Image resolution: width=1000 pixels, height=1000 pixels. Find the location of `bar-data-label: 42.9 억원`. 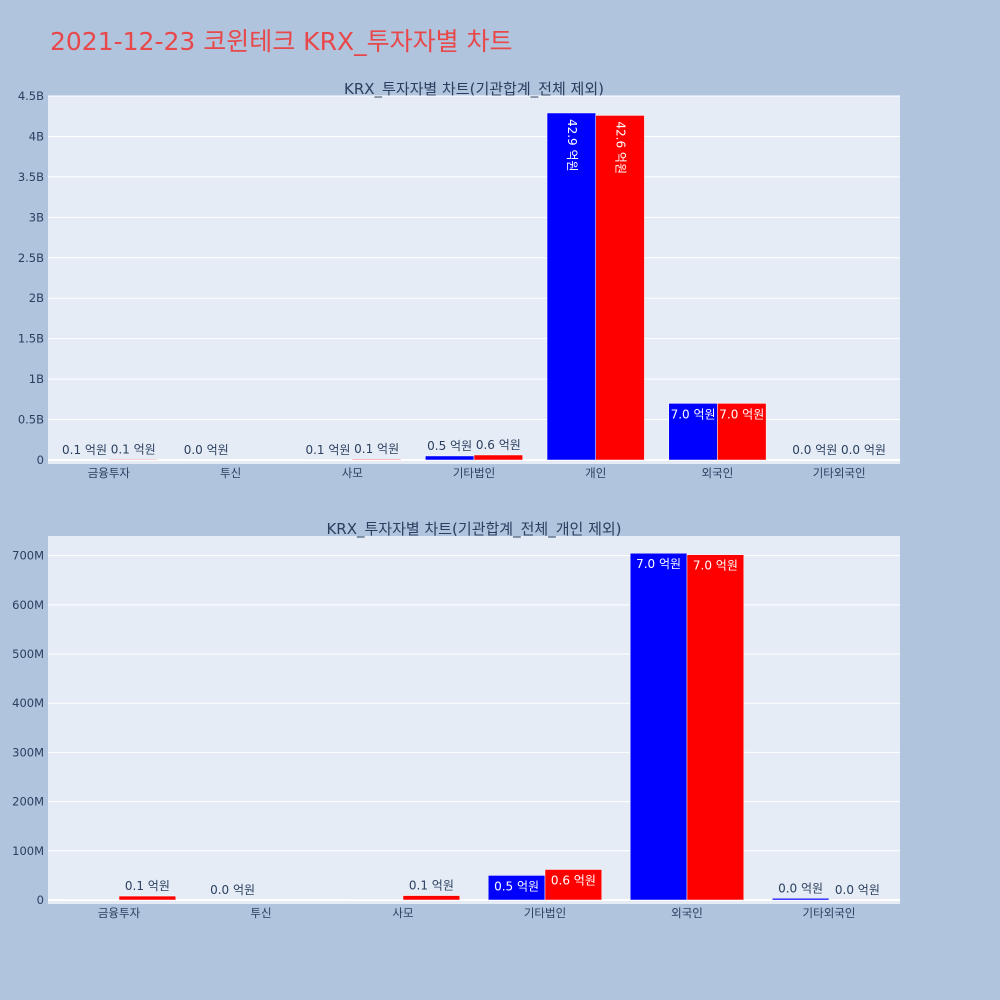

bar-data-label: 42.9 억원 is located at coordinates (572, 145).